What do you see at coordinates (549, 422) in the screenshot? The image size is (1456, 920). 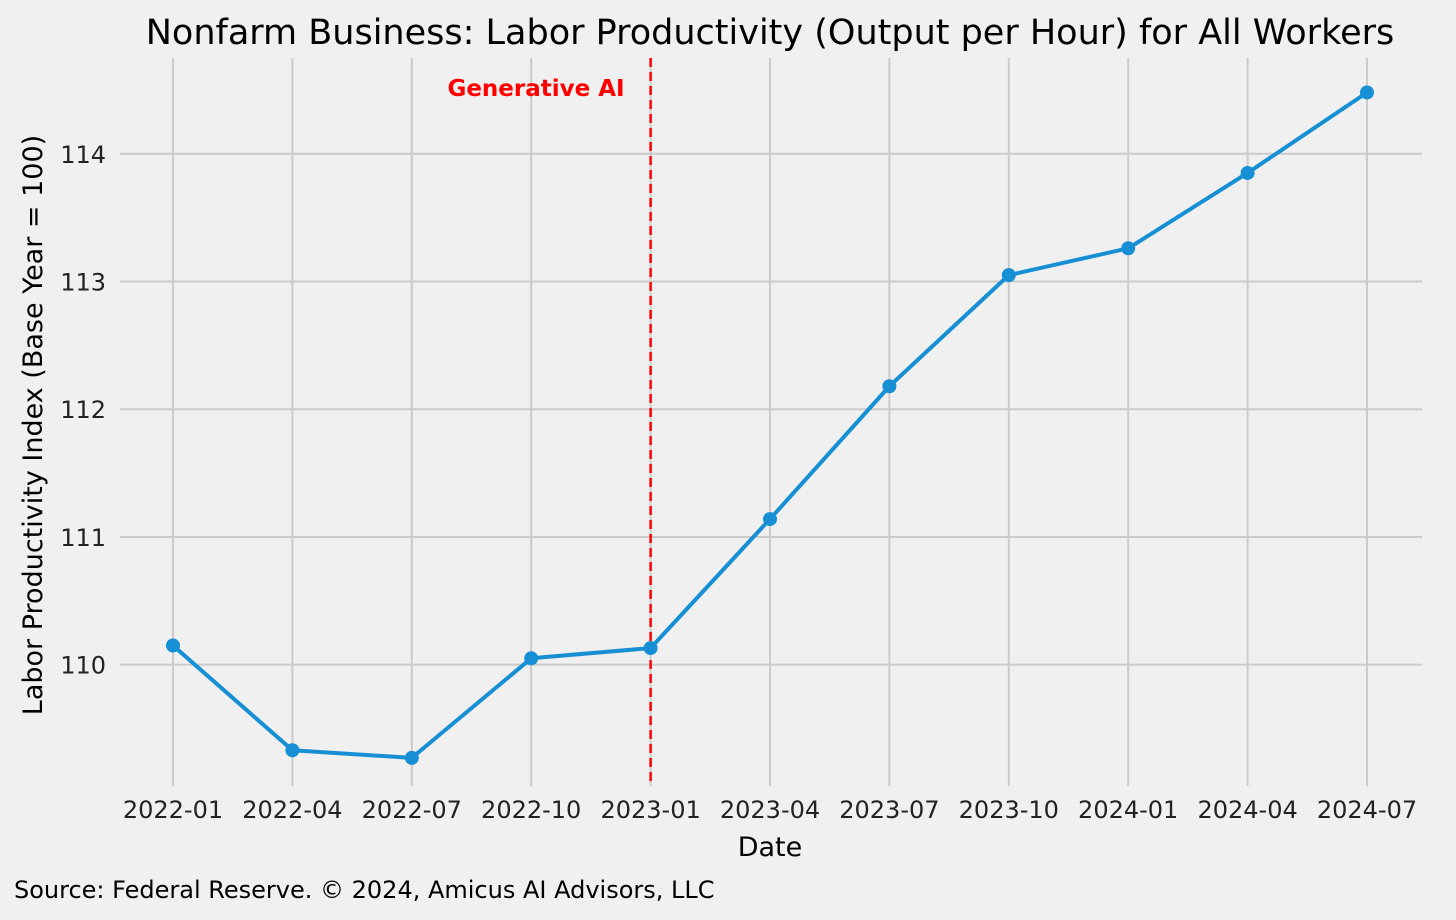 I see `annotation-layer: Generative AI` at bounding box center [549, 422].